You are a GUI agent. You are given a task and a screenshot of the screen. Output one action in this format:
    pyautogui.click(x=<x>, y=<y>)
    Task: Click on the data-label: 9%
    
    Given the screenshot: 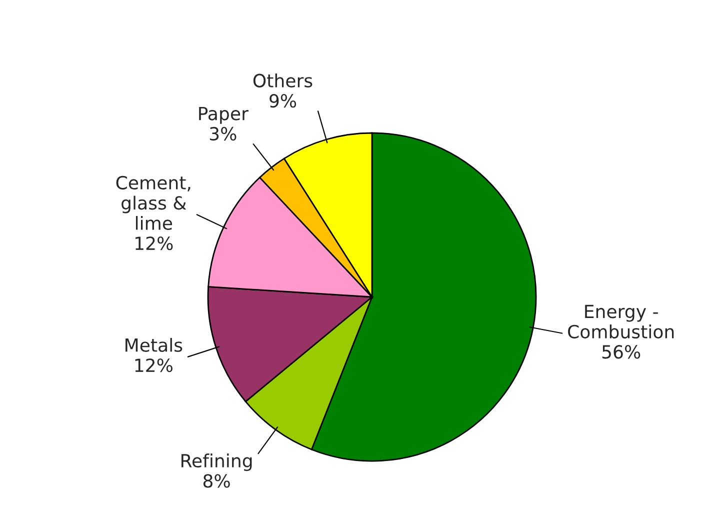 What is the action you would take?
    pyautogui.click(x=283, y=101)
    